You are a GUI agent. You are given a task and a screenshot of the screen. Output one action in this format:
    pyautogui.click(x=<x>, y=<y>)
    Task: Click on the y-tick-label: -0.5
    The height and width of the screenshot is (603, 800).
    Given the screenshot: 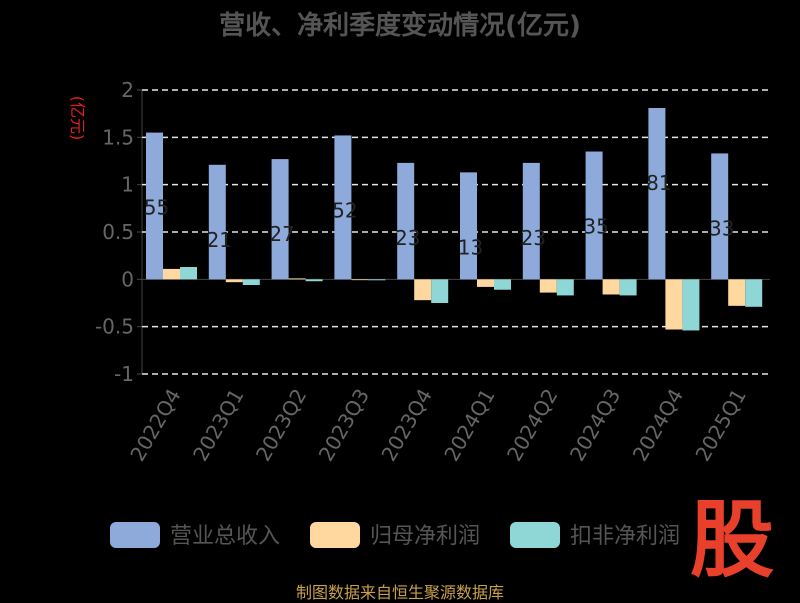 What is the action you would take?
    pyautogui.click(x=114, y=327)
    